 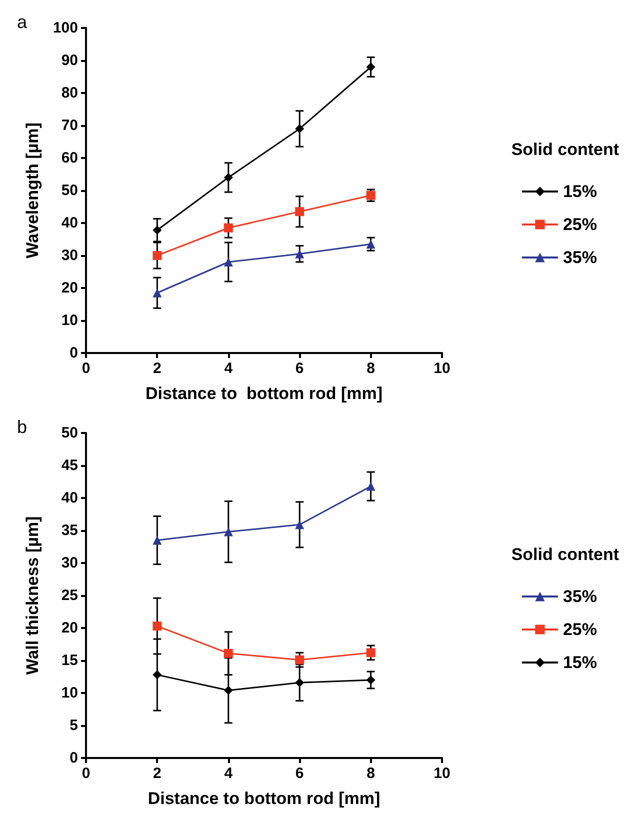 I want to click on y-tick-label: 15, so click(x=69, y=660).